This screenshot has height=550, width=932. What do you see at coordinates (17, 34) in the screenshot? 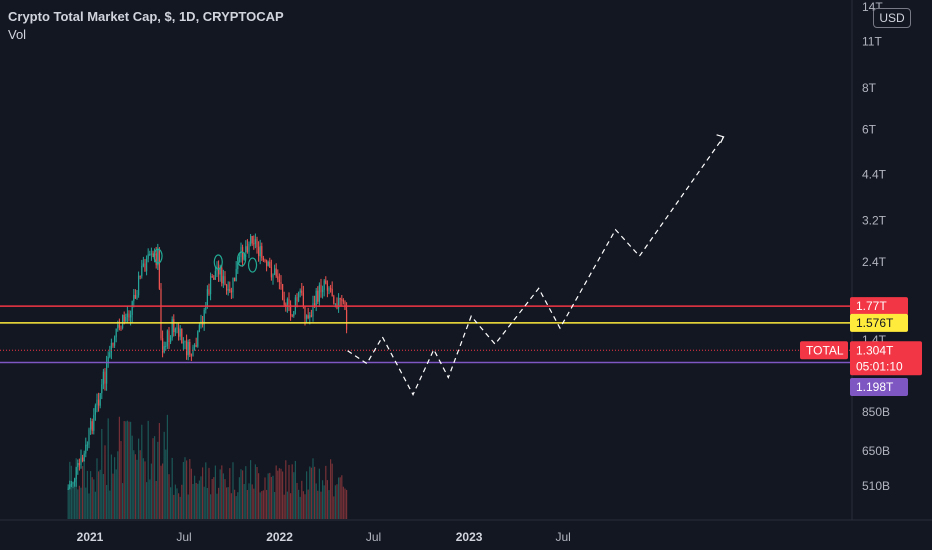
I see `volume-legend: Vol` at bounding box center [17, 34].